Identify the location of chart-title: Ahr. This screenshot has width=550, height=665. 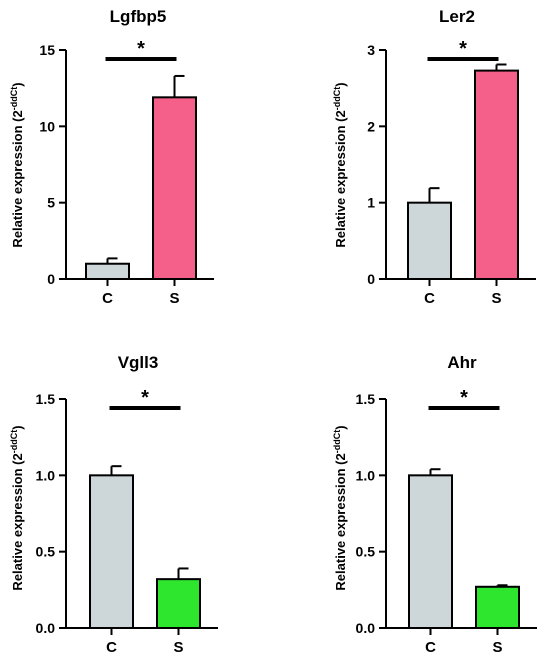
(462, 362).